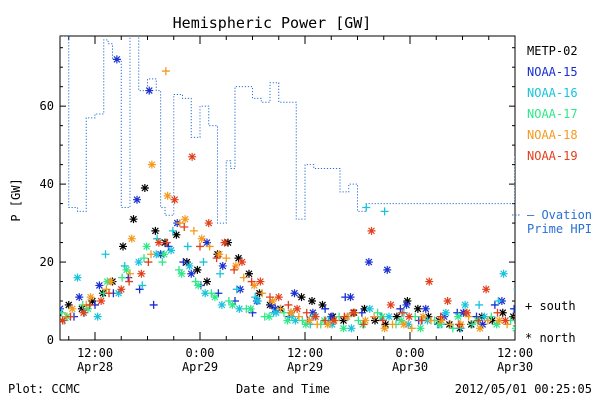  What do you see at coordinates (552, 72) in the screenshot?
I see `legend-item-noaa-15: NOAA-15` at bounding box center [552, 72].